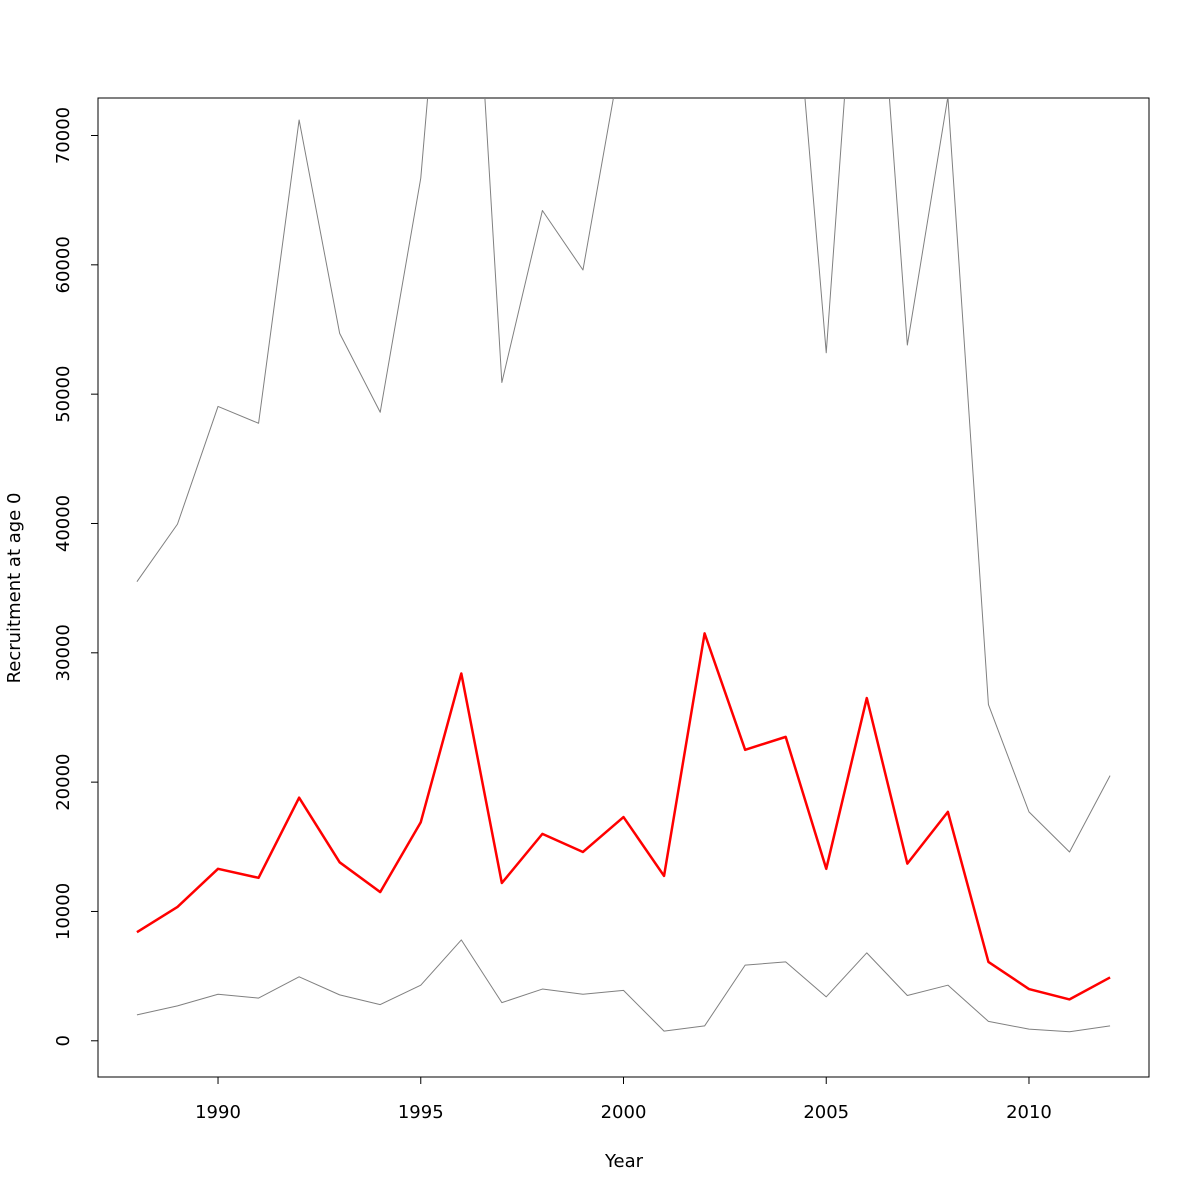 Image resolution: width=1200 pixels, height=1200 pixels. I want to click on y-tick-label: 20000, so click(63, 782).